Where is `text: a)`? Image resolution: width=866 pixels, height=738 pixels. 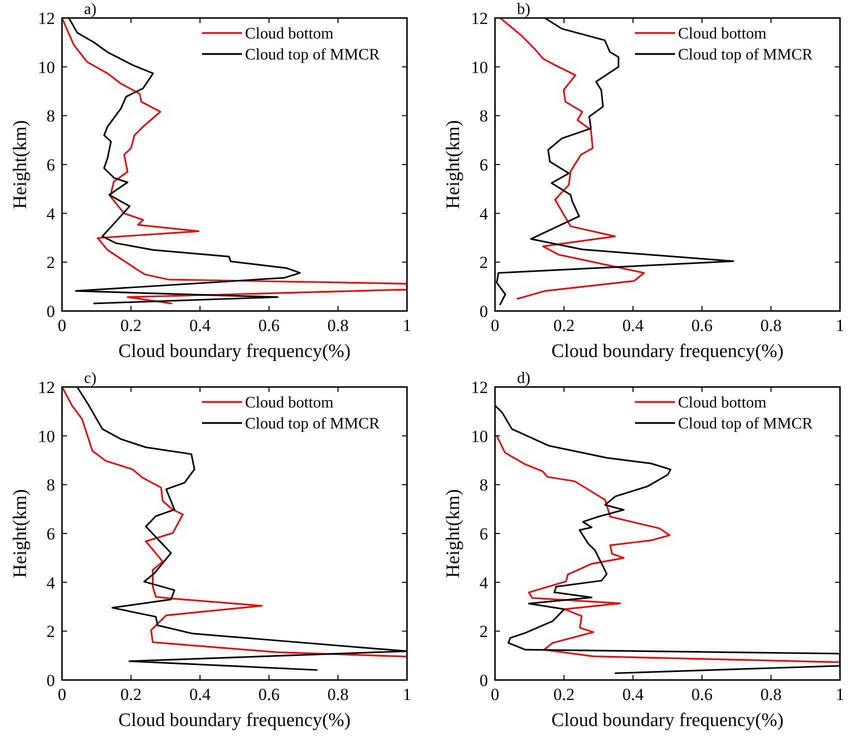
text: a) is located at coordinates (90, 9).